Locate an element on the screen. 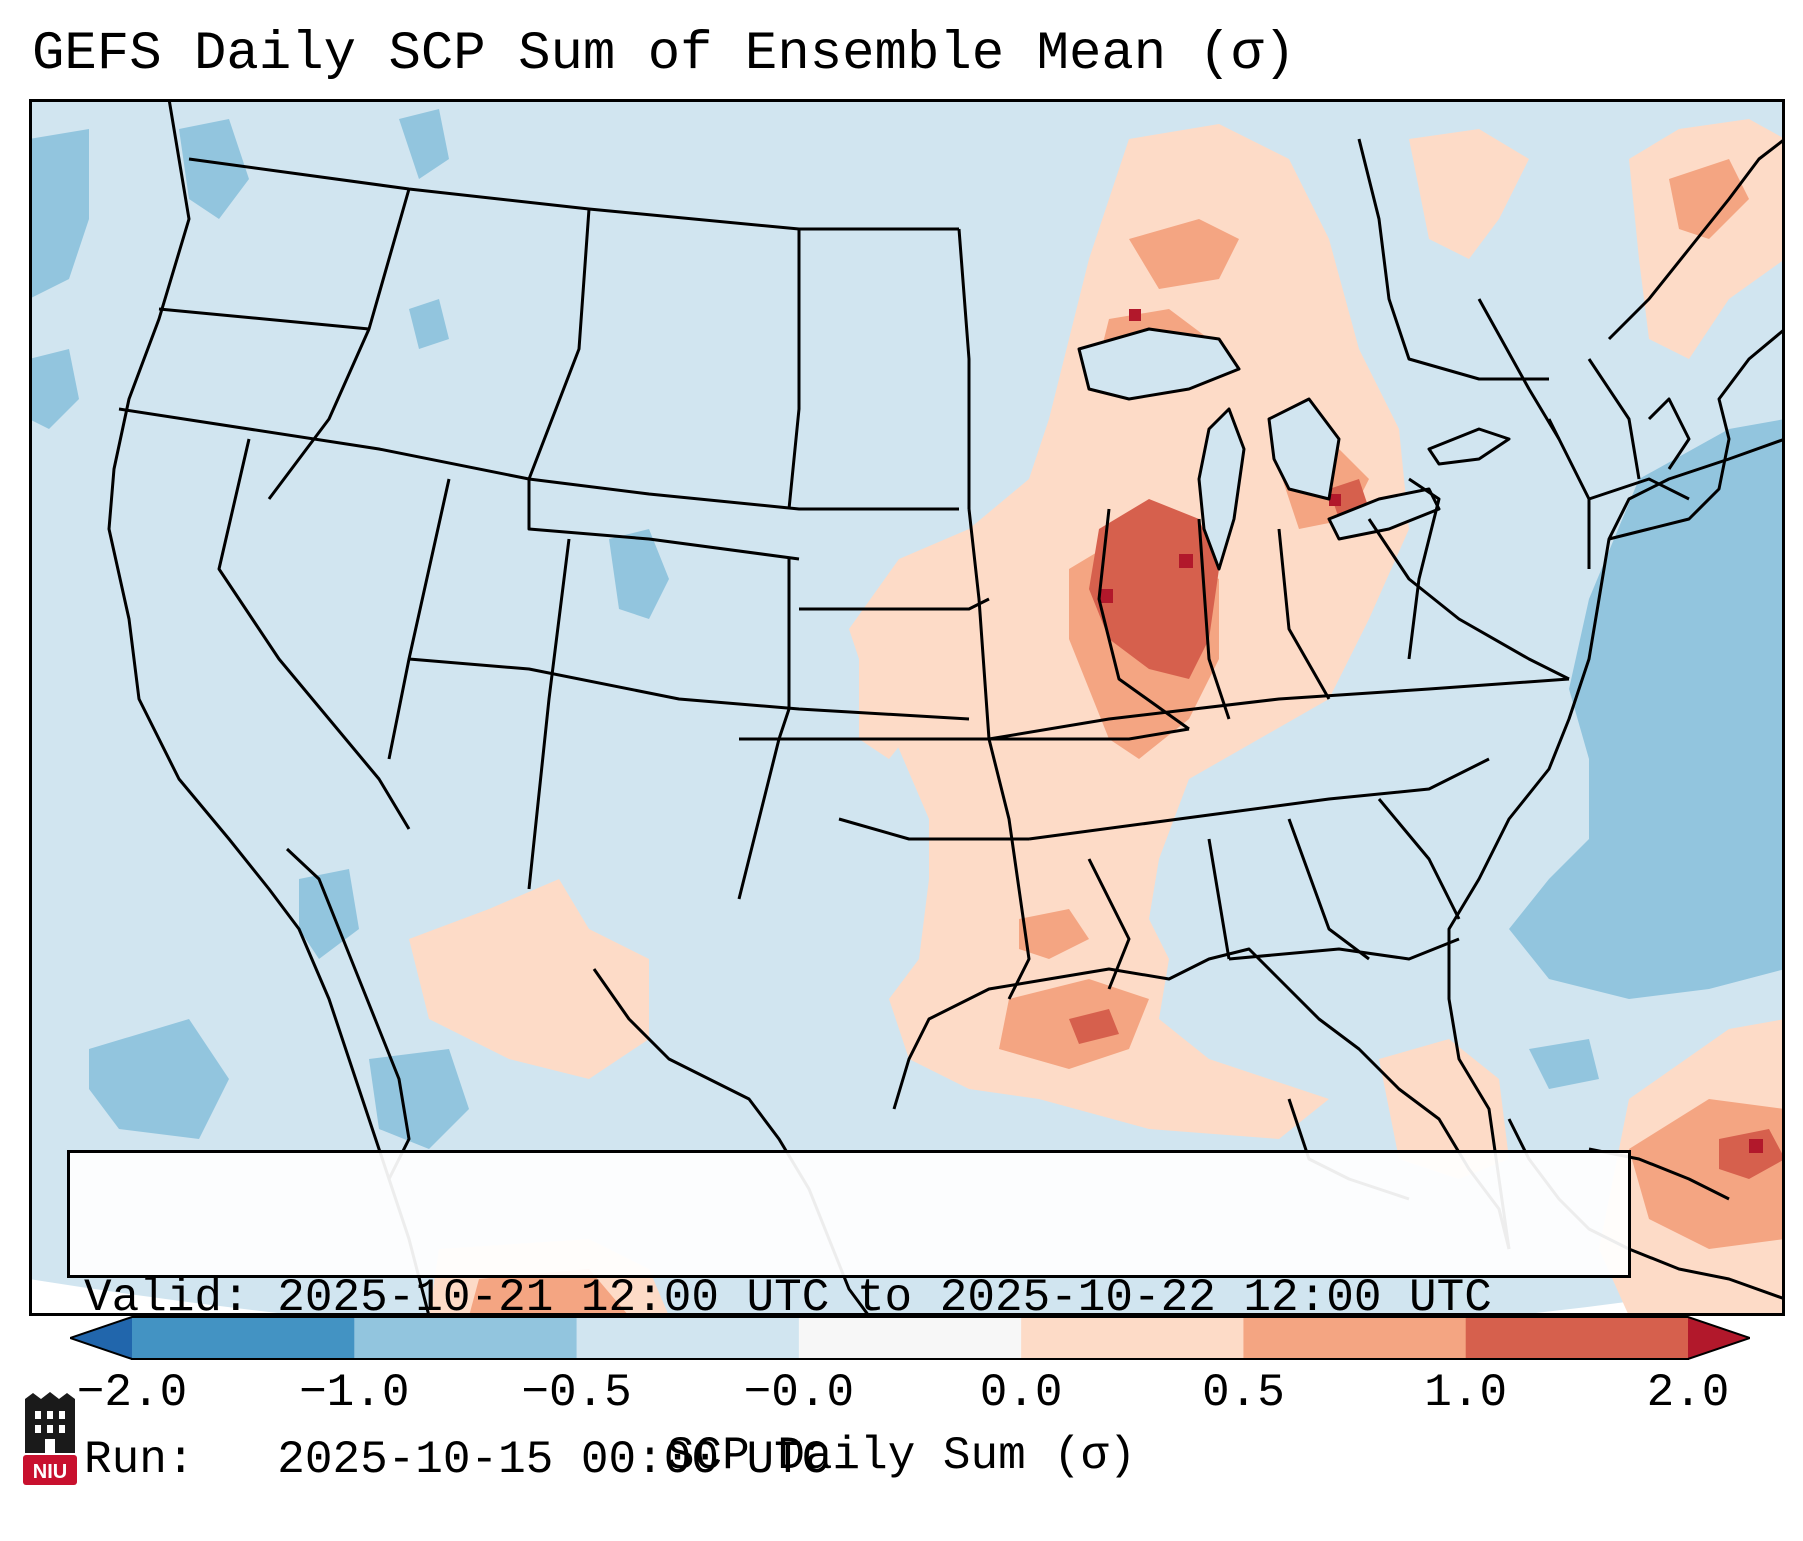 The height and width of the screenshot is (1541, 1803). colorbar-extension-min is located at coordinates (101, 1338).